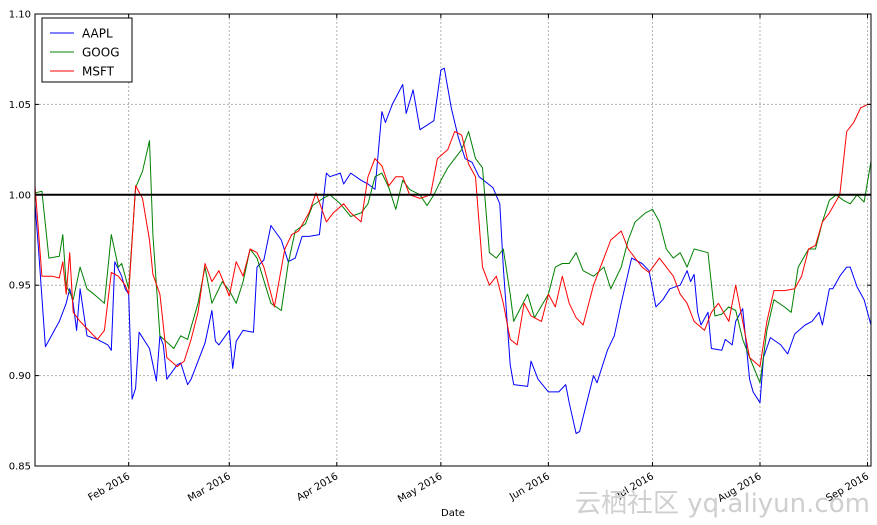  Describe the element at coordinates (101, 53) in the screenshot. I see `legend-label-goog: GOOG` at that location.